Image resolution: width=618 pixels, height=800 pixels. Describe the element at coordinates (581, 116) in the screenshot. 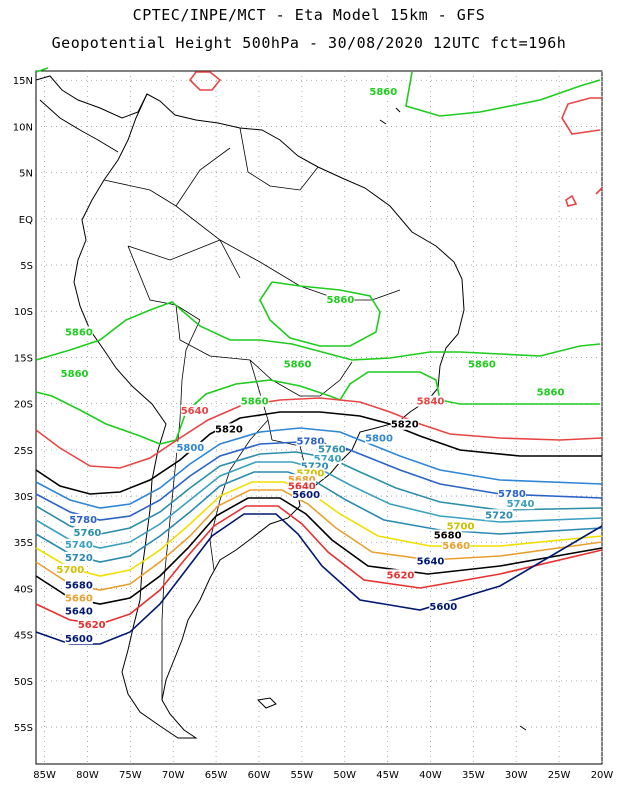

I see `contour-5880-atlantic` at that location.